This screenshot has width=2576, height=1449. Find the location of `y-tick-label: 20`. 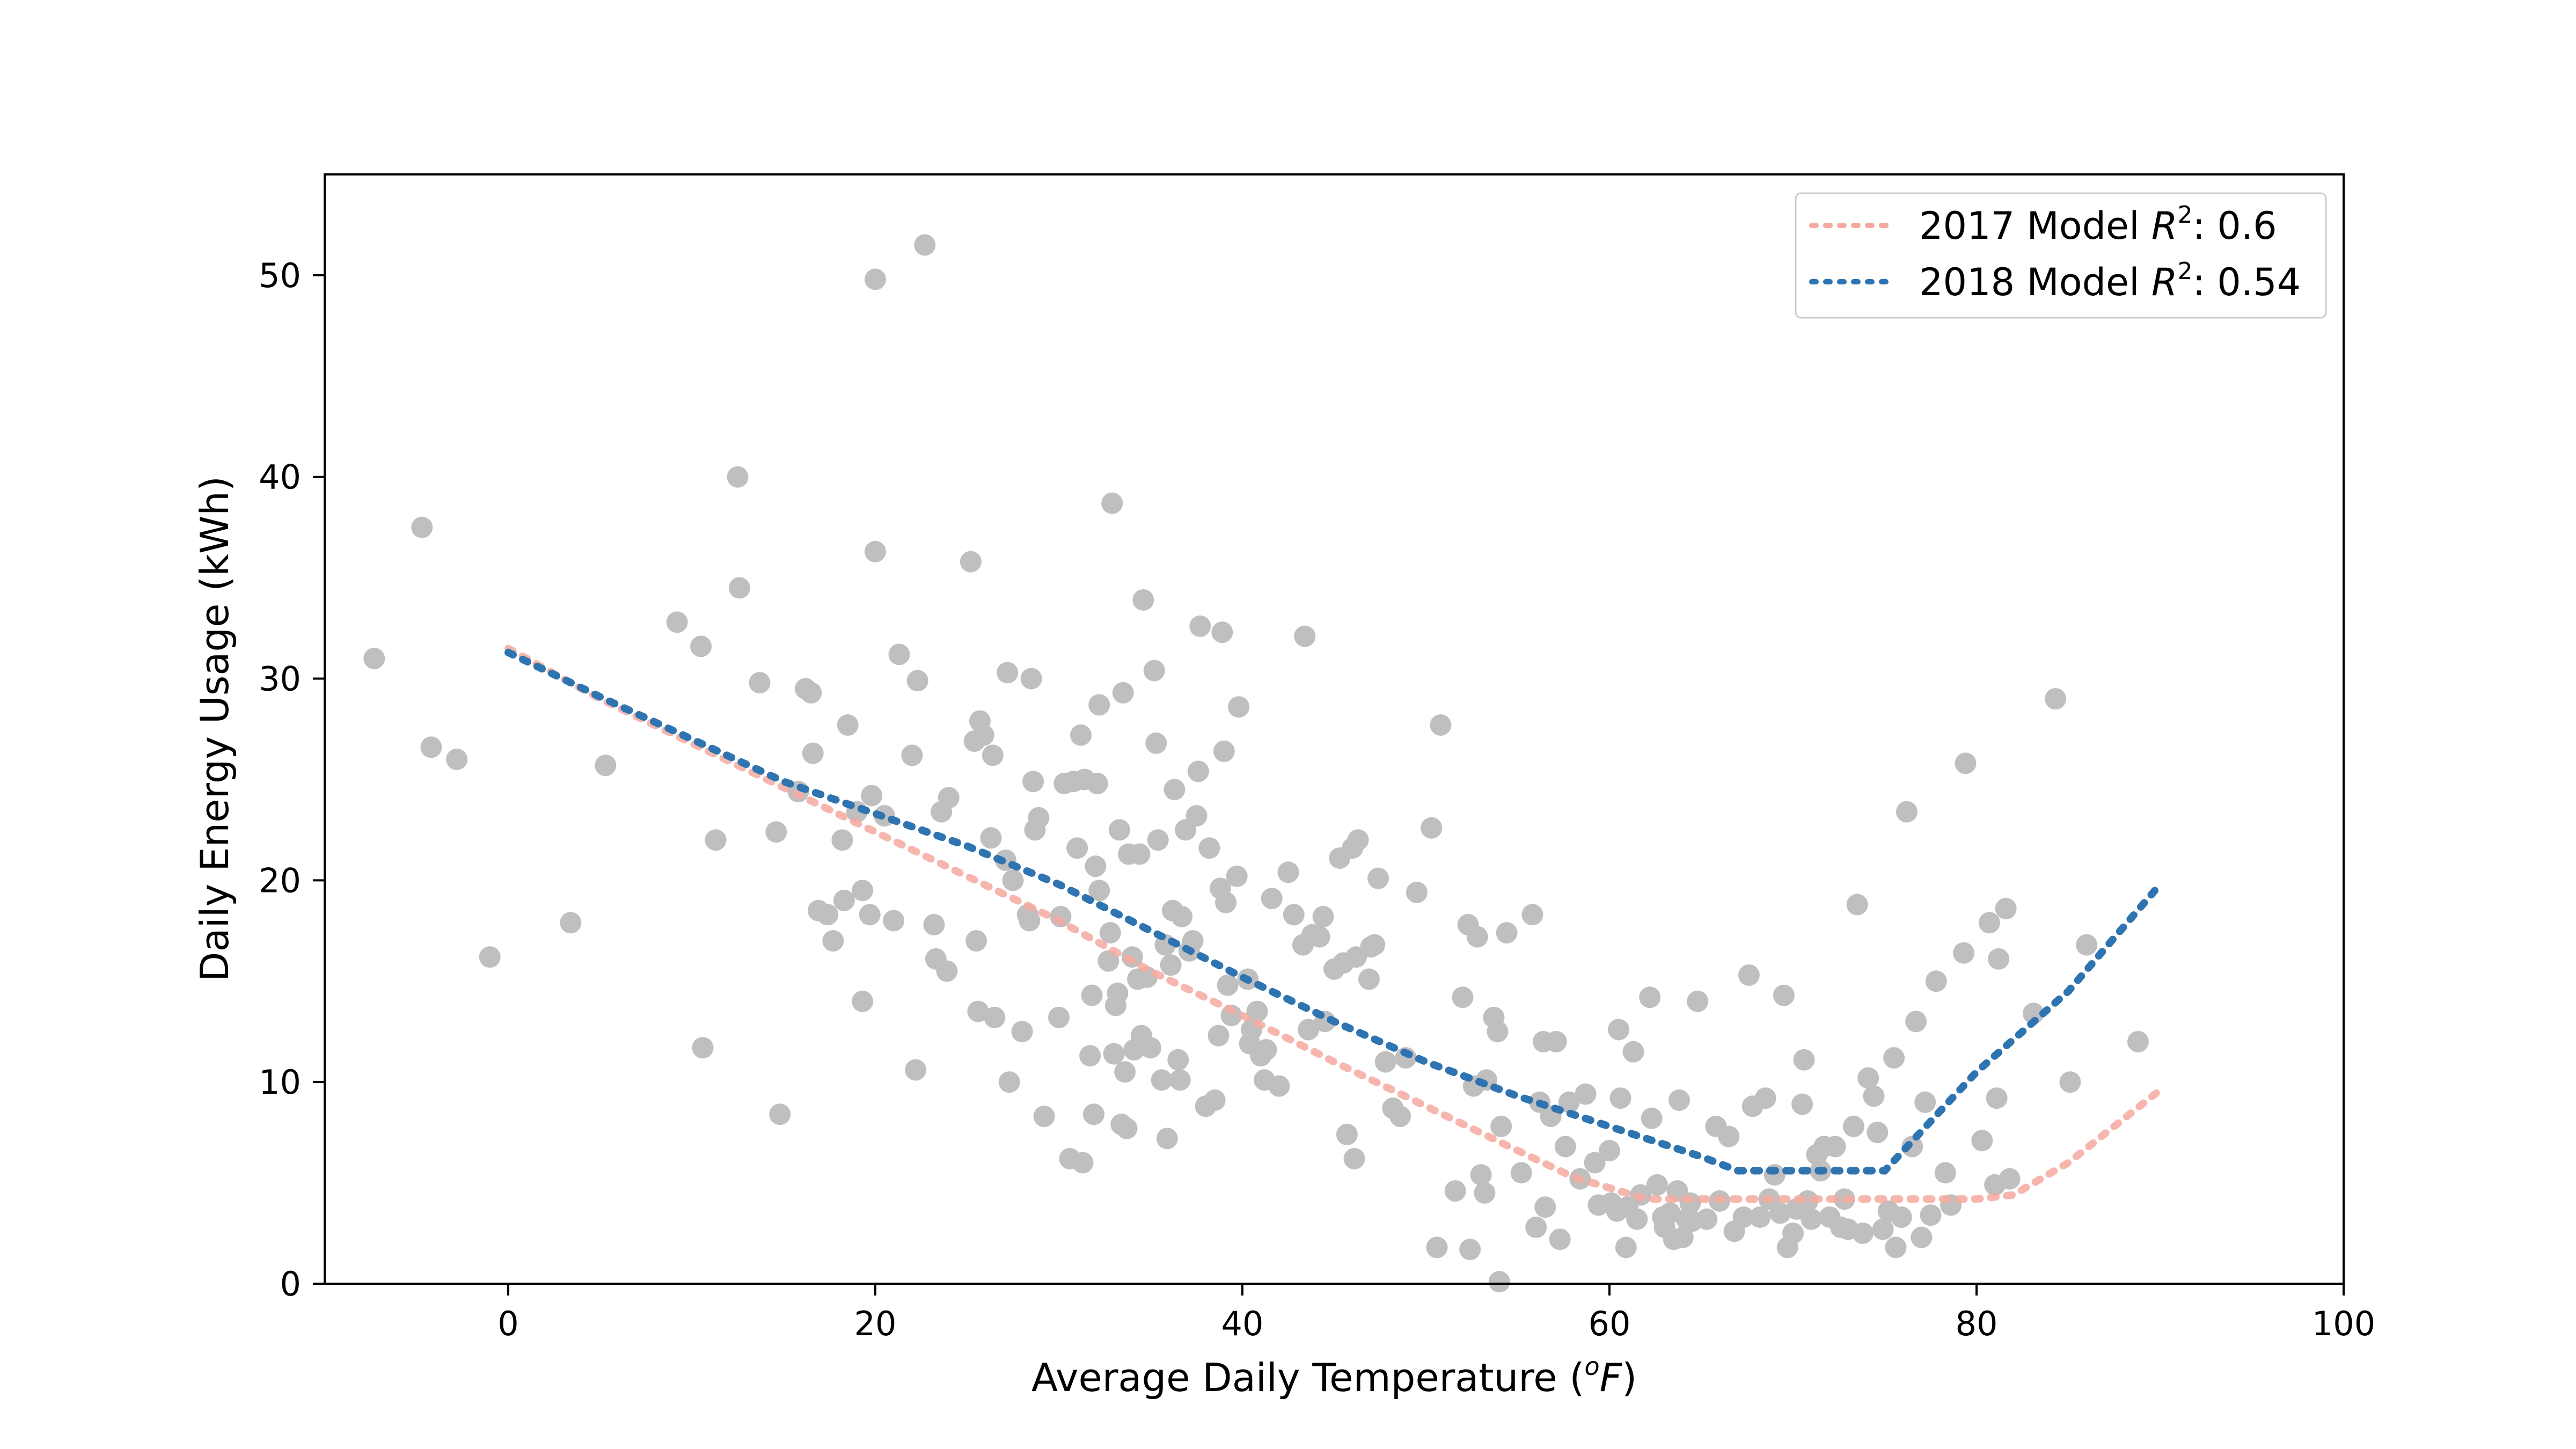

y-tick-label: 20 is located at coordinates (280, 880).